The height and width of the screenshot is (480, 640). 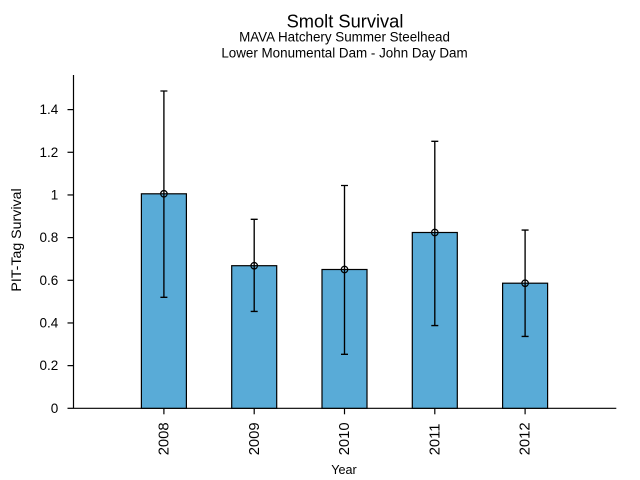 What do you see at coordinates (345, 21) in the screenshot?
I see `svg-text: Smolt Survival` at bounding box center [345, 21].